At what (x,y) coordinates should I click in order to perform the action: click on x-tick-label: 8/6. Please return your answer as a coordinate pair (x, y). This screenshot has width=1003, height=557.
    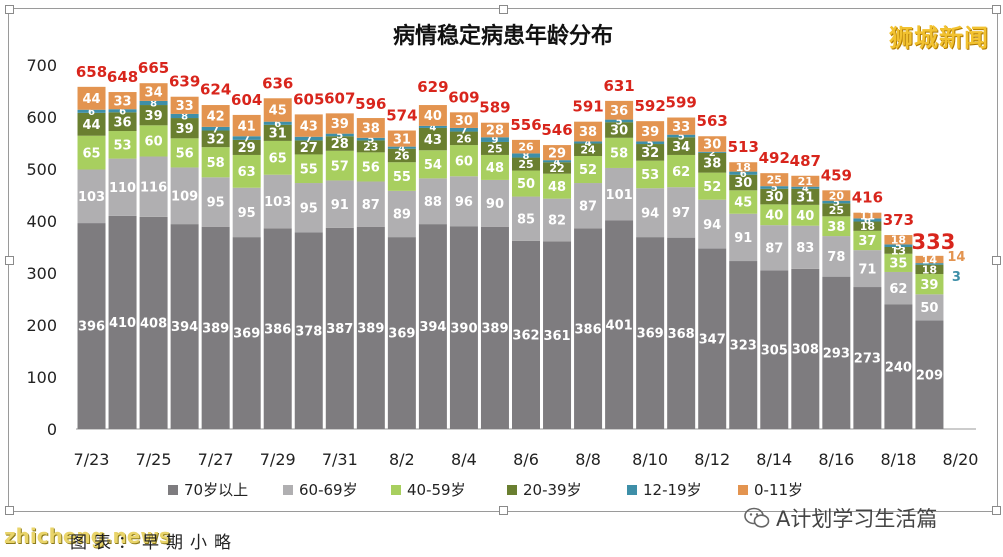
    Looking at the image, I should click on (526, 459).